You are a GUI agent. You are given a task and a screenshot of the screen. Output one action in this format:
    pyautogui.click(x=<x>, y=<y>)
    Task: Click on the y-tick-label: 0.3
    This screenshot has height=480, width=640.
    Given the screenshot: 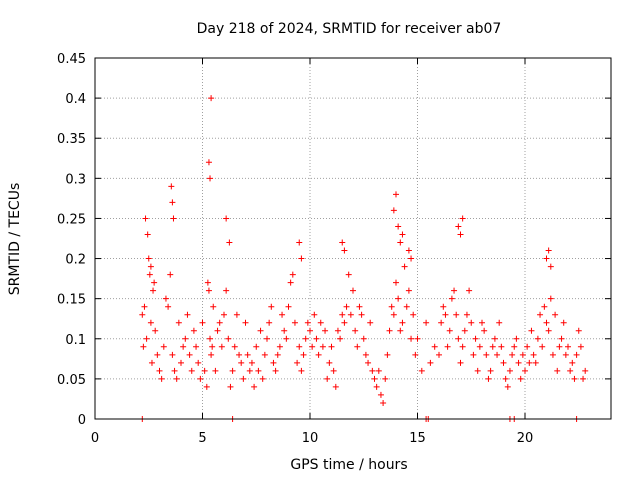 What is the action you would take?
    pyautogui.click(x=75, y=179)
    